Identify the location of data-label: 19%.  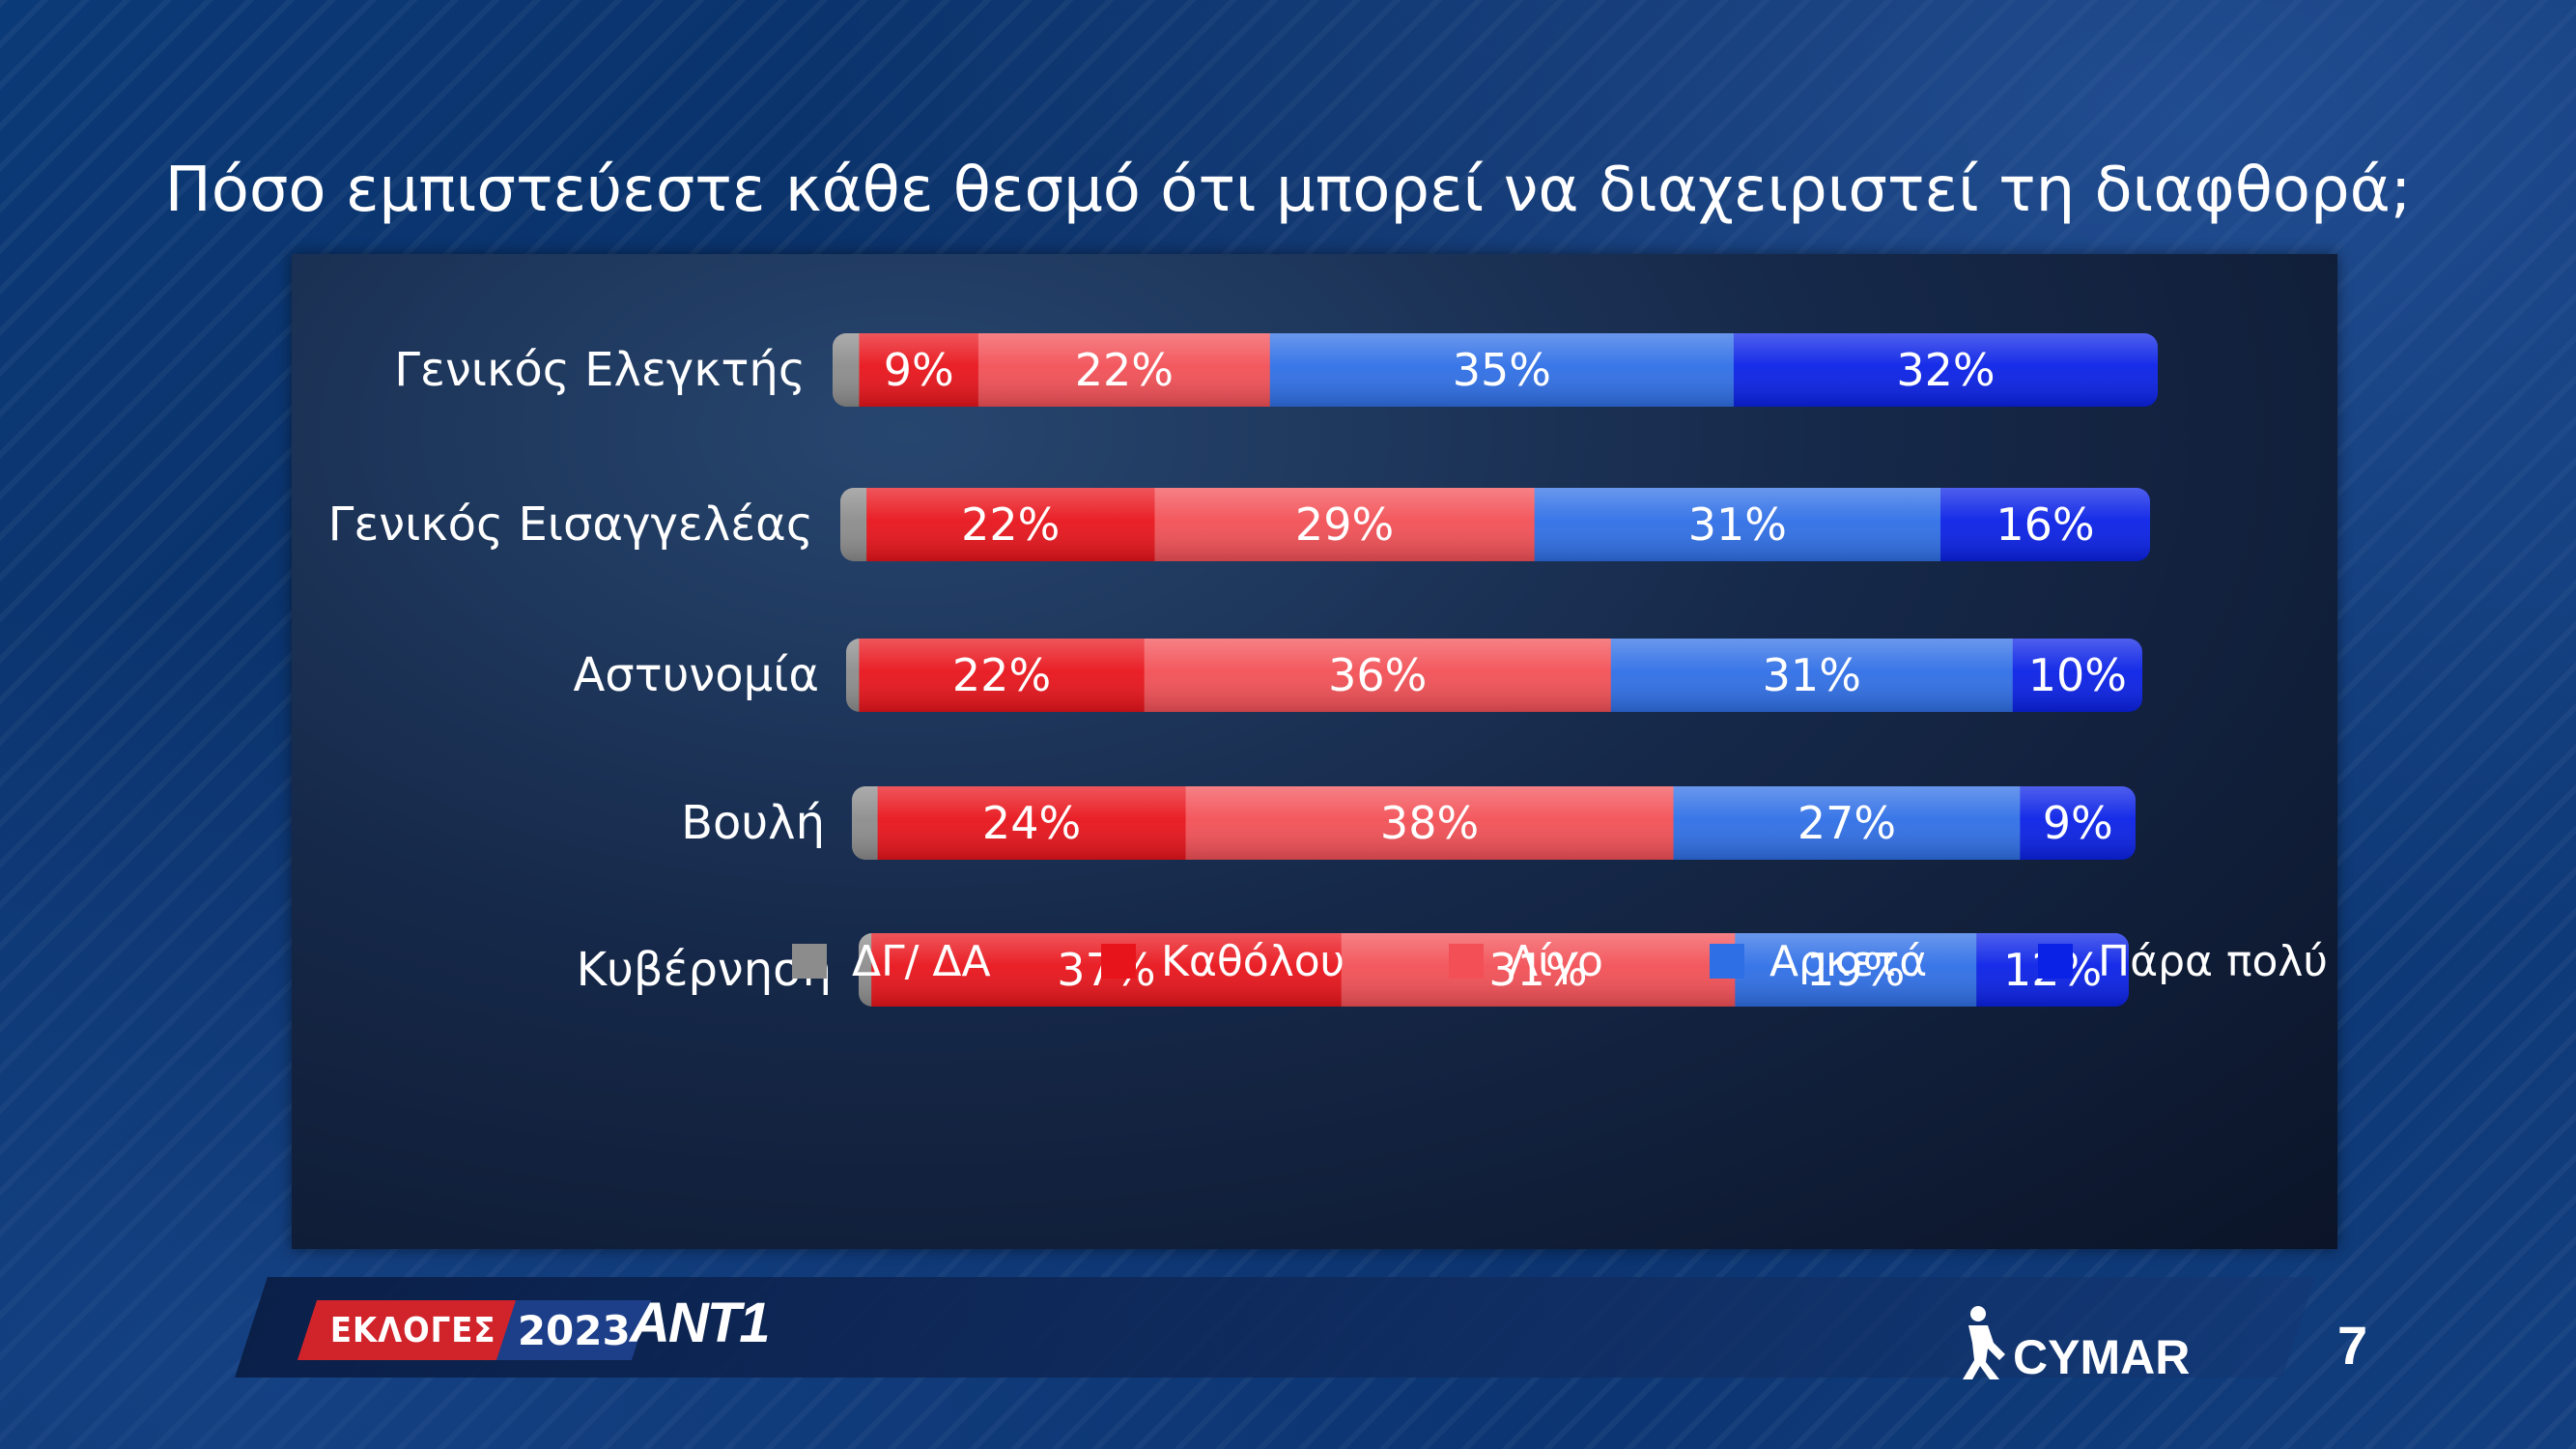
(1855, 970).